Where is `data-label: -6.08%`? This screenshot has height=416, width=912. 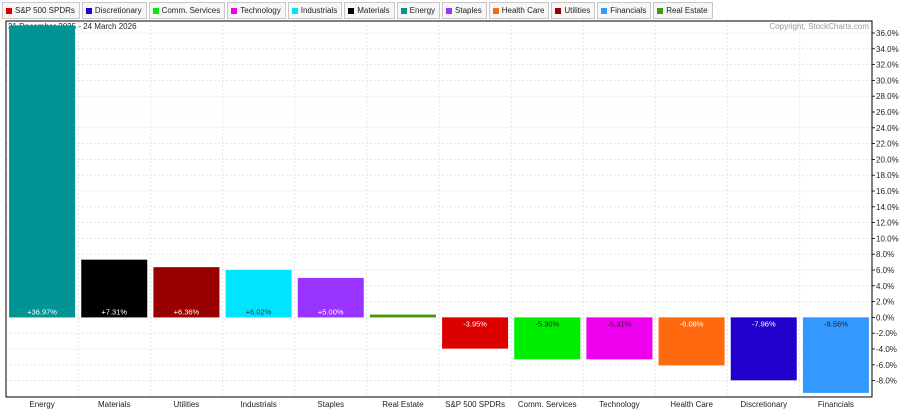
data-label: -6.08% is located at coordinates (692, 323).